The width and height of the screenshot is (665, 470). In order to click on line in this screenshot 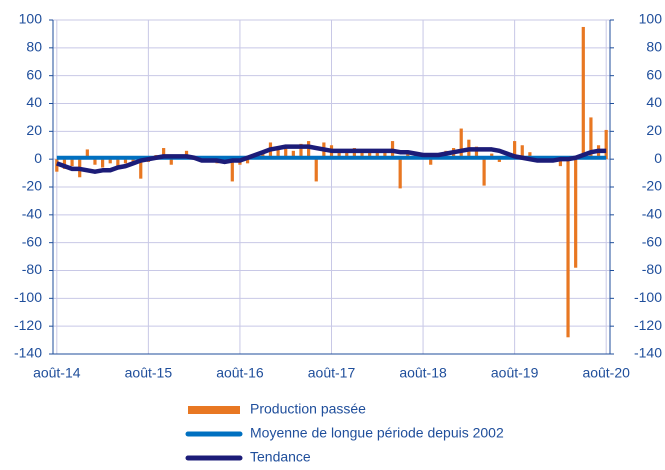, I will do `click(331, 159)`.